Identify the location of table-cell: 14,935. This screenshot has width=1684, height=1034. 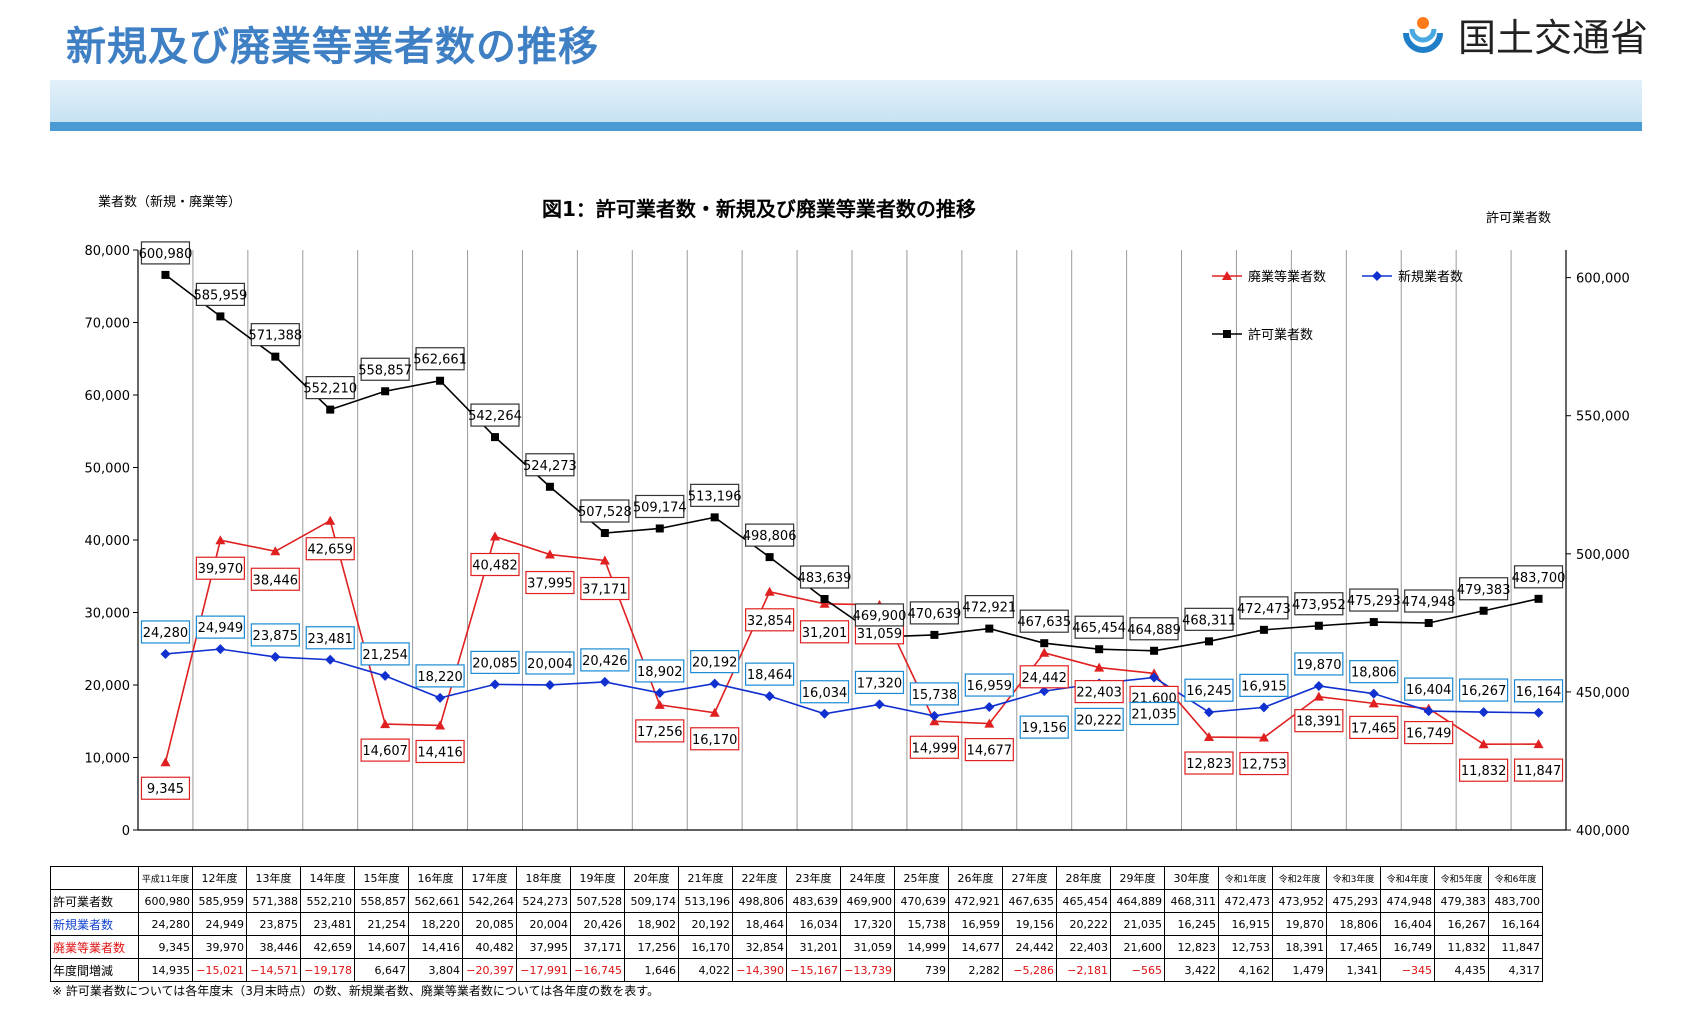
(165, 970).